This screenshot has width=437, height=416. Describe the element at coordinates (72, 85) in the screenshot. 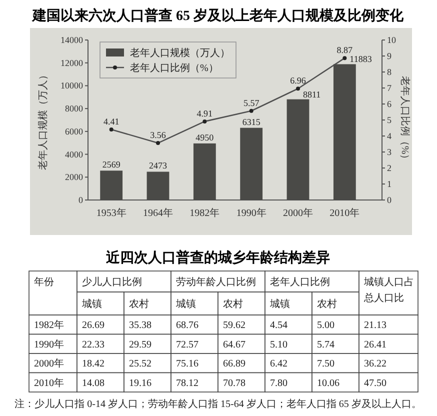

I see `y-tick-label: 10000` at that location.